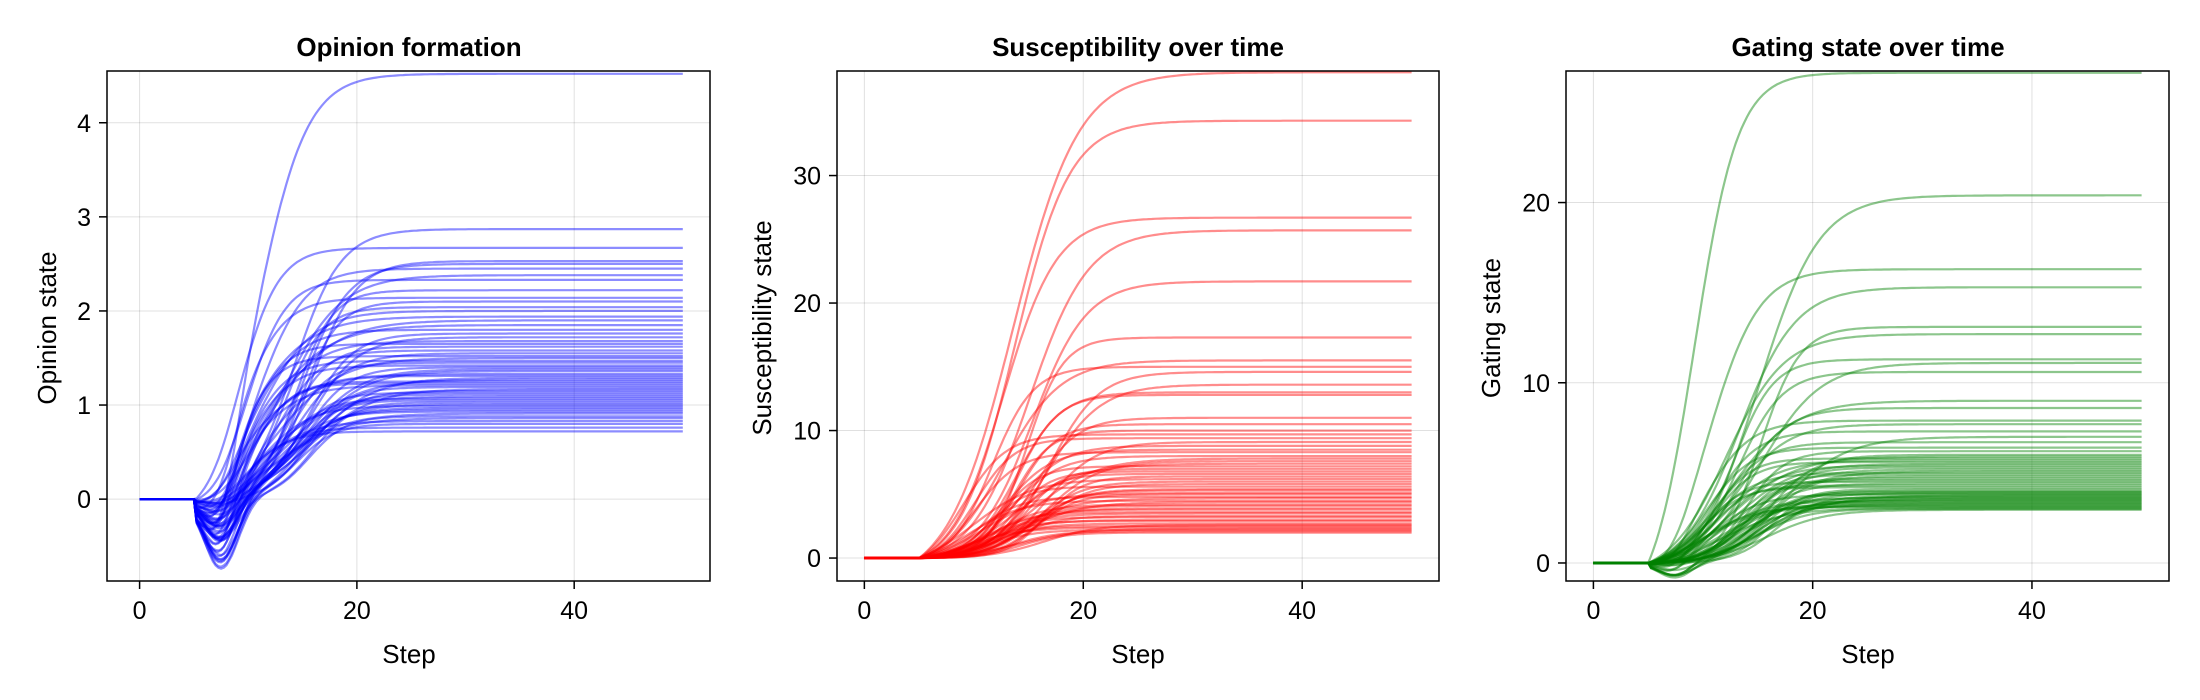  What do you see at coordinates (1813, 611) in the screenshot?
I see `x-tick-label: 20` at bounding box center [1813, 611].